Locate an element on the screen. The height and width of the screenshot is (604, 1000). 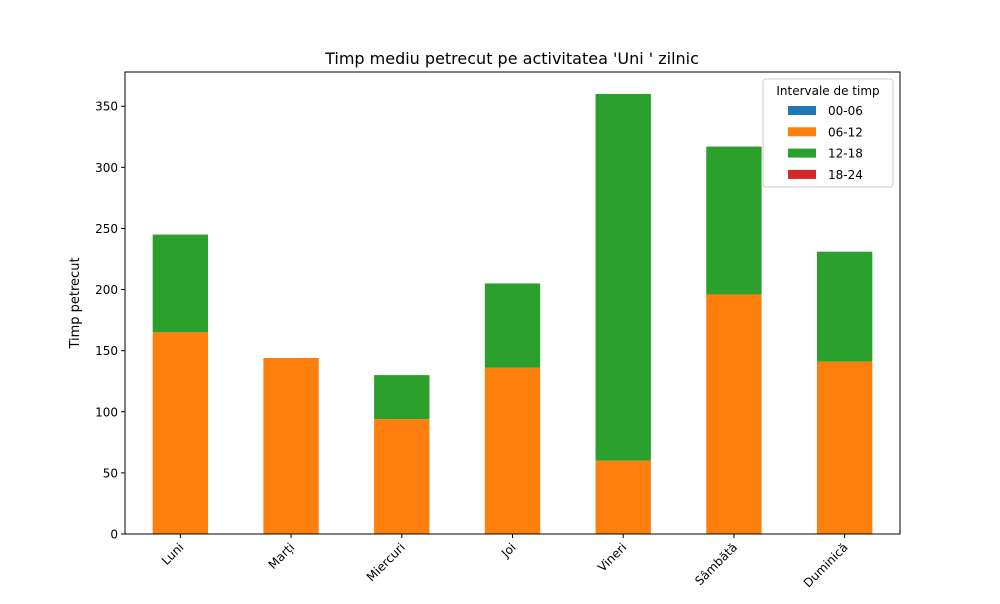
bar-06-12-Vineri is located at coordinates (623, 497).